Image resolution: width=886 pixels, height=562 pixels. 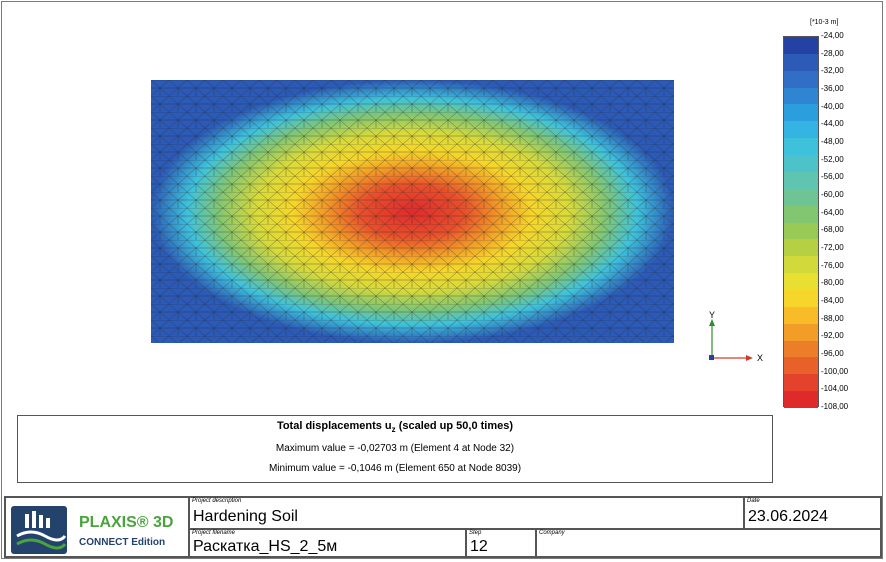 I want to click on legend-tick-label: -40,00, so click(x=832, y=106).